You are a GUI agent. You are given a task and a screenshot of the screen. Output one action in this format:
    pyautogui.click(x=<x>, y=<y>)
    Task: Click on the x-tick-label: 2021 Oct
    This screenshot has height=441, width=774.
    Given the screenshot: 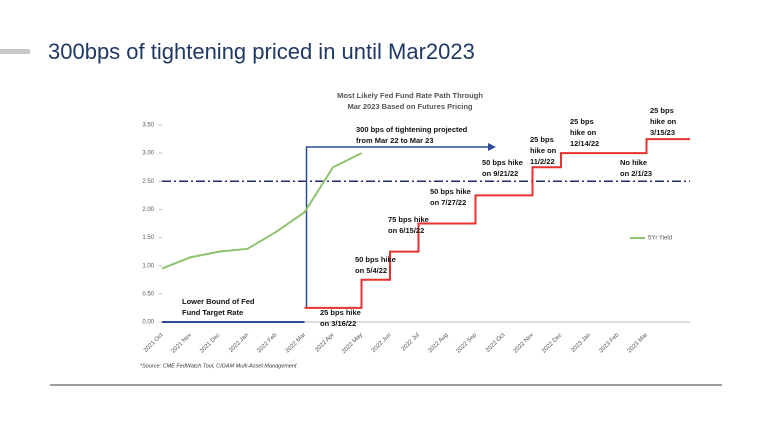 What is the action you would take?
    pyautogui.click(x=154, y=343)
    